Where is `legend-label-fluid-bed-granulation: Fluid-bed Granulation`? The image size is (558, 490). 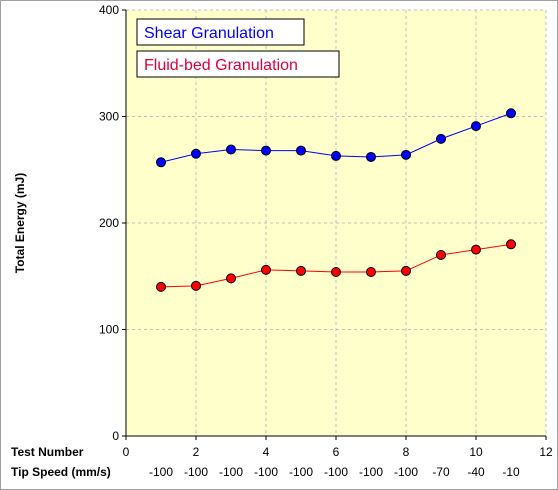 legend-label-fluid-bed-granulation: Fluid-bed Granulation is located at coordinates (221, 65).